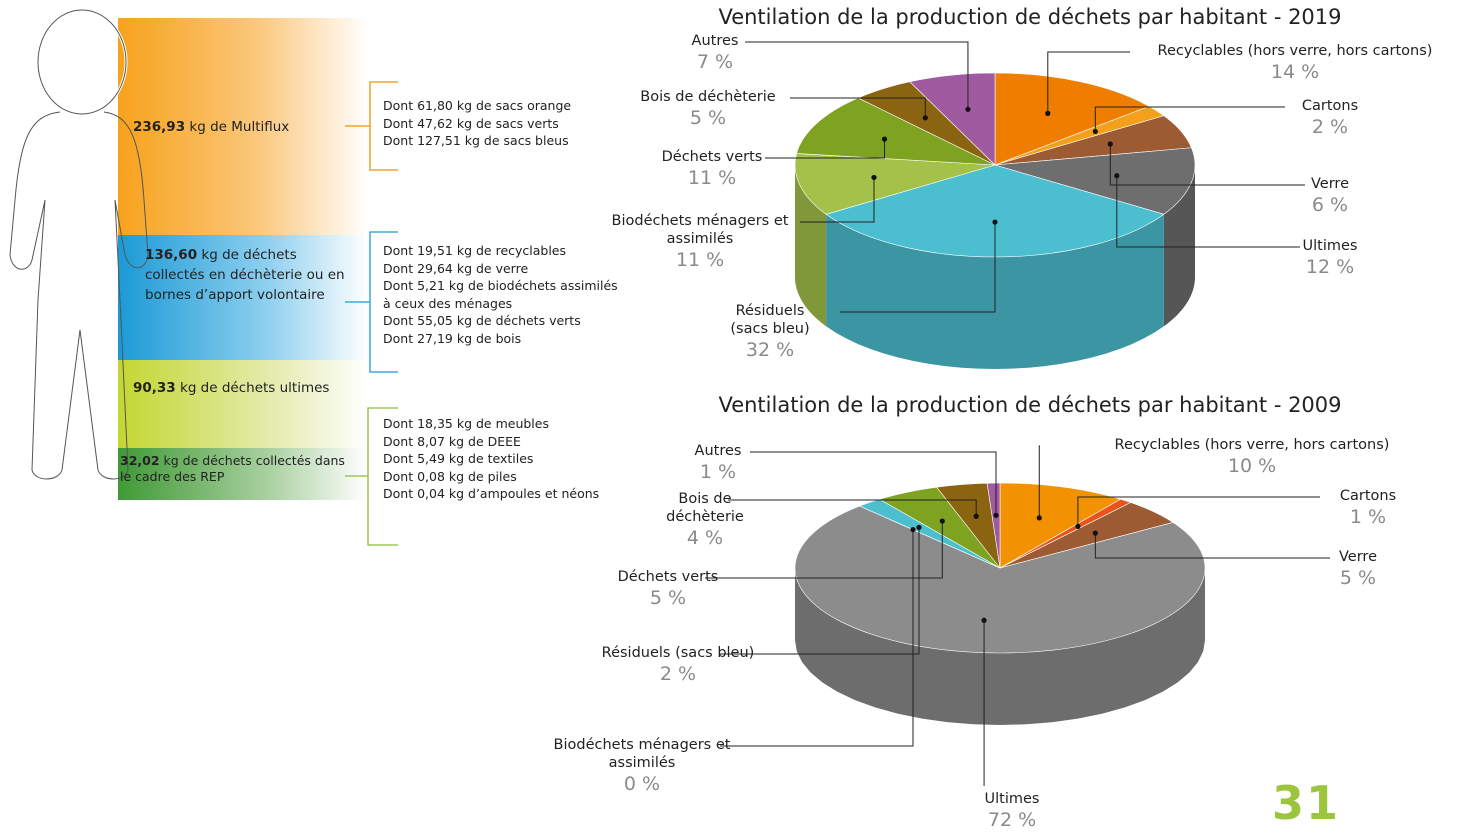 This screenshot has height=834, width=1470. Describe the element at coordinates (642, 766) in the screenshot. I see `slice-label: Biodéchets ménagers et assimilés 0 %` at that location.